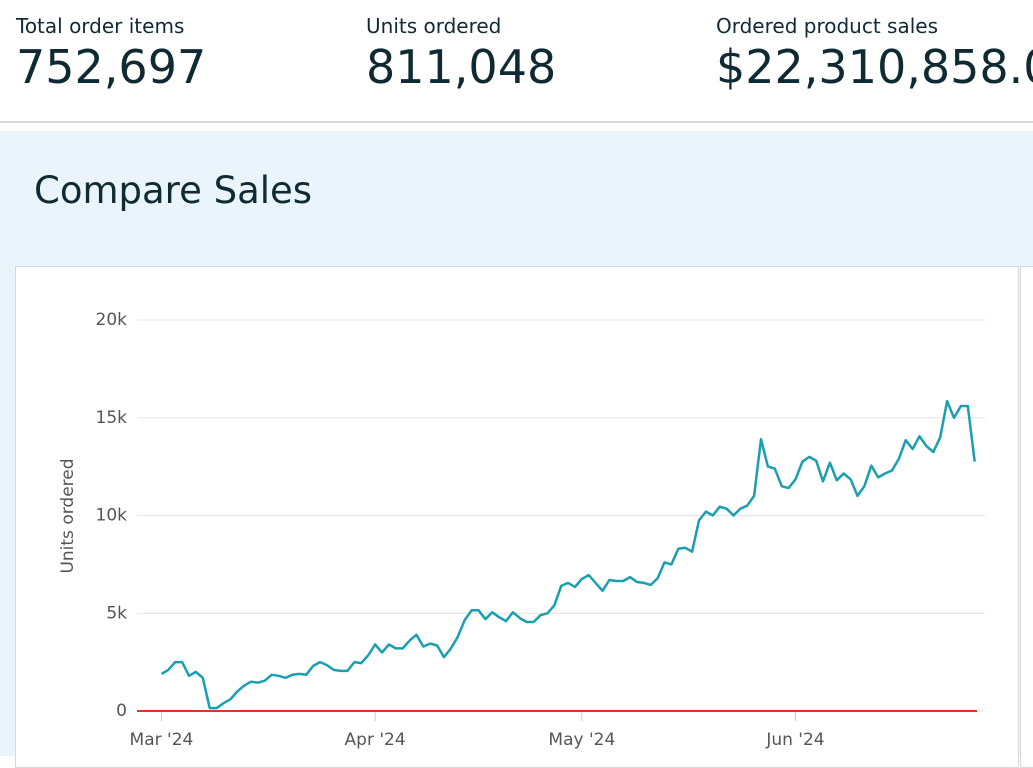  What do you see at coordinates (68, 515) in the screenshot?
I see `y-axis-label: Units ordered` at bounding box center [68, 515].